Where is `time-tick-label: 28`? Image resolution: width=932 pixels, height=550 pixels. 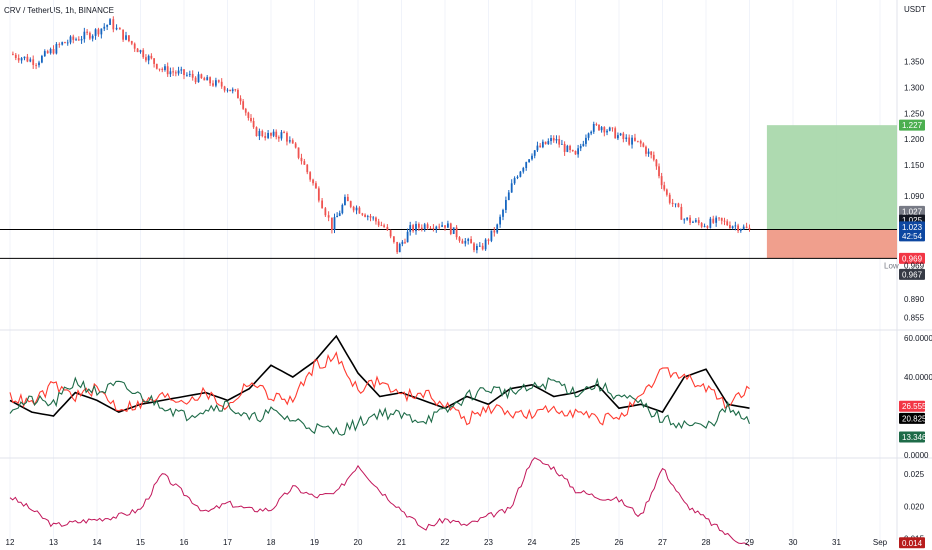
time-tick-label: 28 is located at coordinates (706, 542).